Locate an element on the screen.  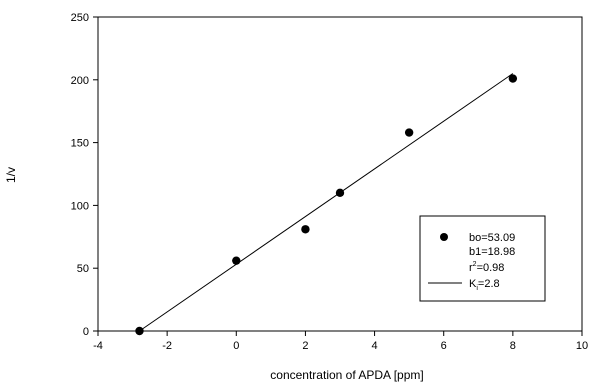
legend-box is located at coordinates (482, 258).